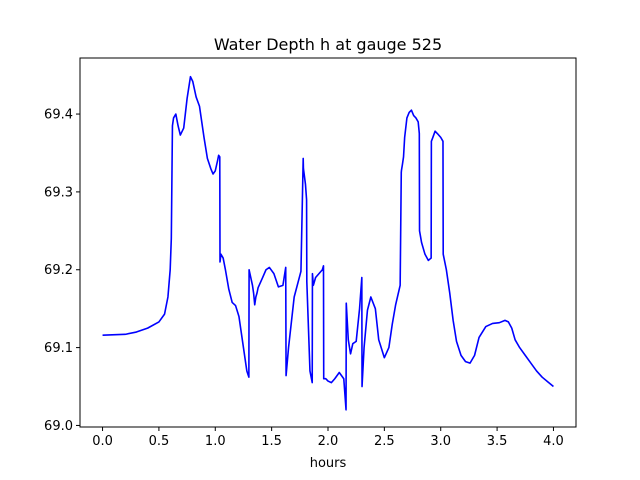 The width and height of the screenshot is (640, 480). Describe the element at coordinates (271, 441) in the screenshot. I see `x-tick-label: 1.5` at that location.